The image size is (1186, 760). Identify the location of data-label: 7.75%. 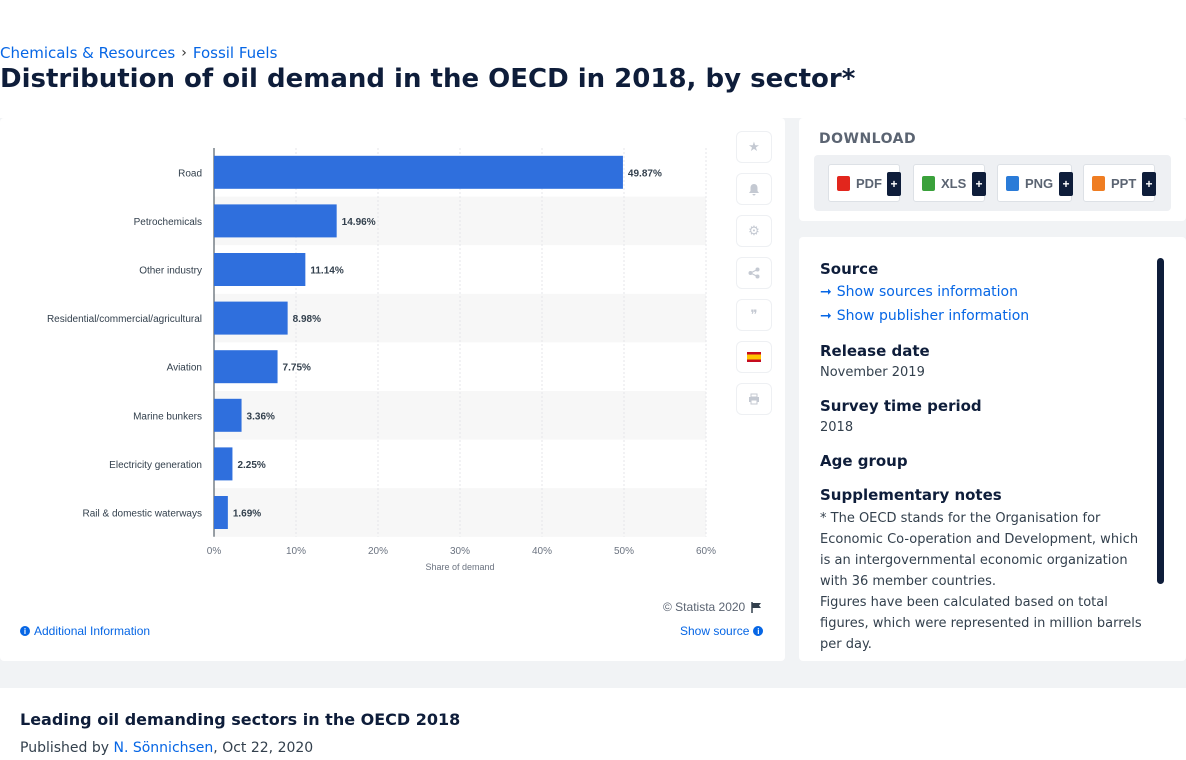
(297, 368).